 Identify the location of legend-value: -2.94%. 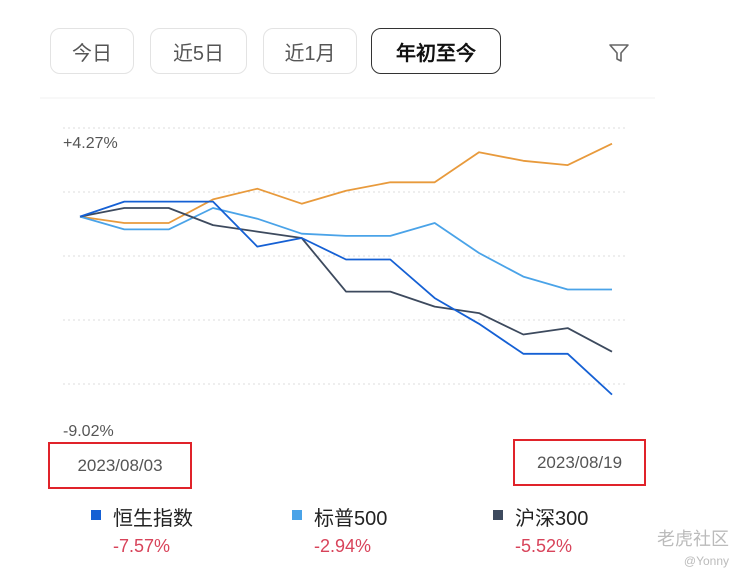
(343, 546).